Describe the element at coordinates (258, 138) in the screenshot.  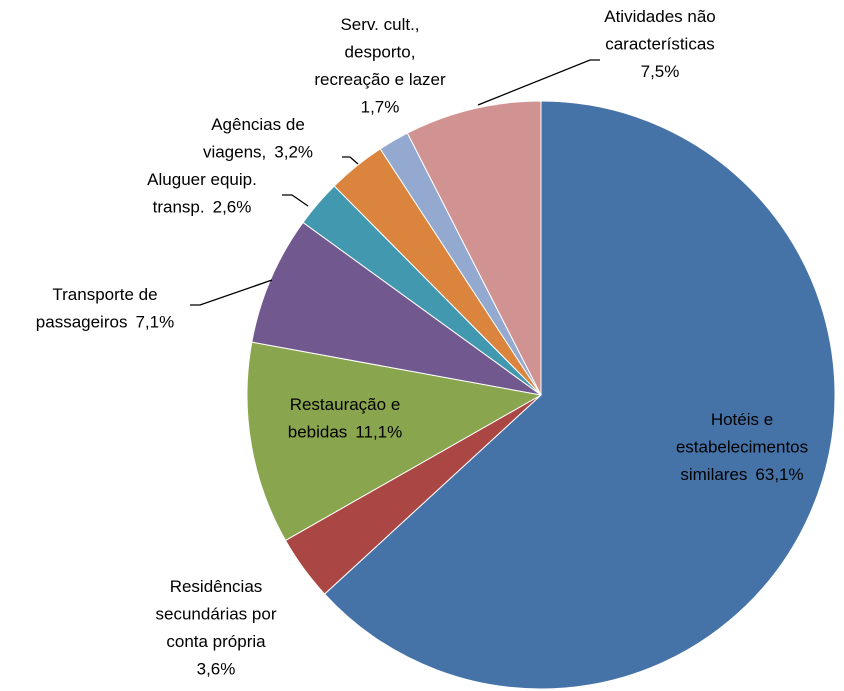
I see `slice-label: Agências de viagens, 3,2%` at that location.